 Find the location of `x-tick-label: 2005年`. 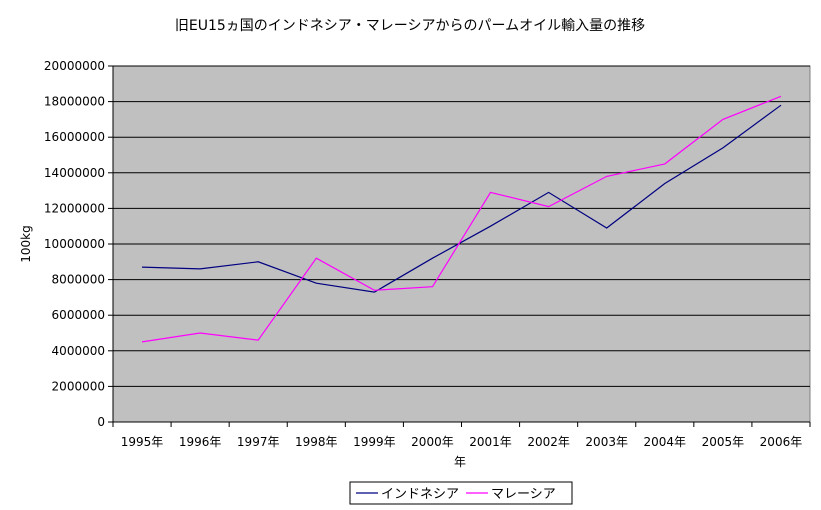

x-tick-label: 2005年 is located at coordinates (723, 442).